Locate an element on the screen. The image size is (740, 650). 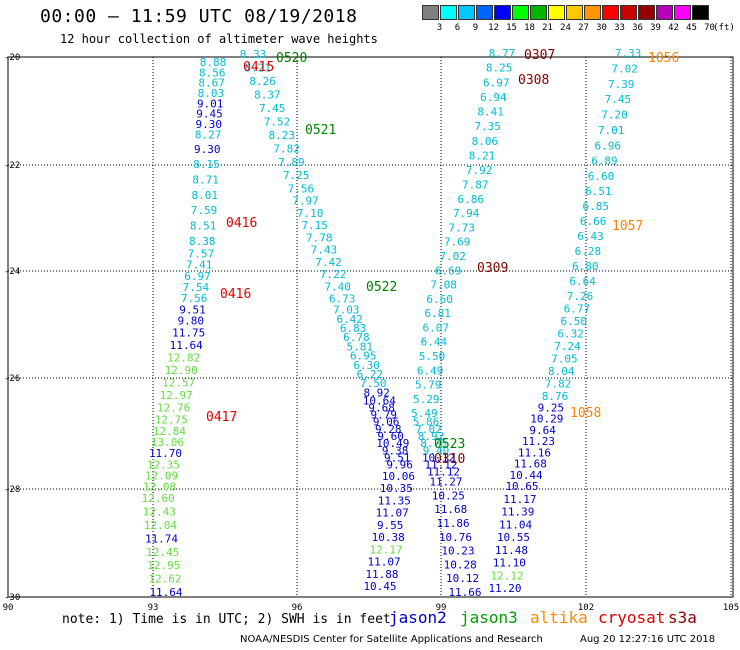
lon-tick-label: 105 is located at coordinates (731, 608).